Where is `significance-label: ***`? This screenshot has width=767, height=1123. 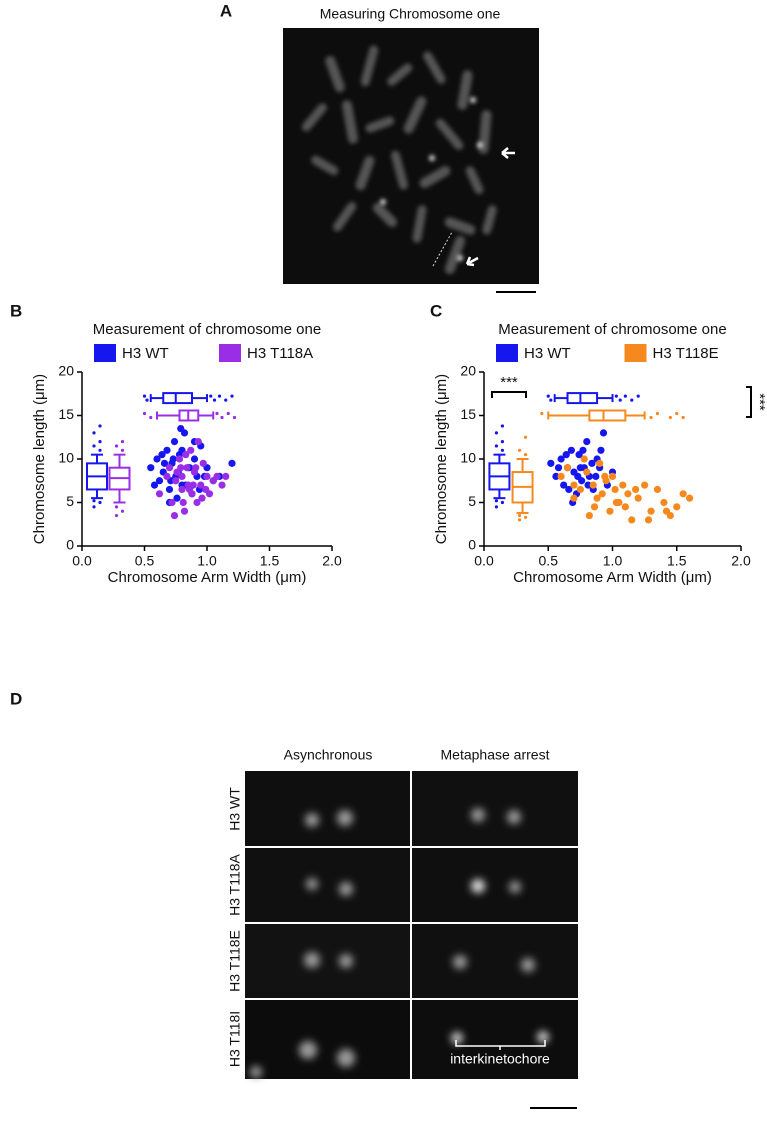 significance-label: *** is located at coordinates (759, 402).